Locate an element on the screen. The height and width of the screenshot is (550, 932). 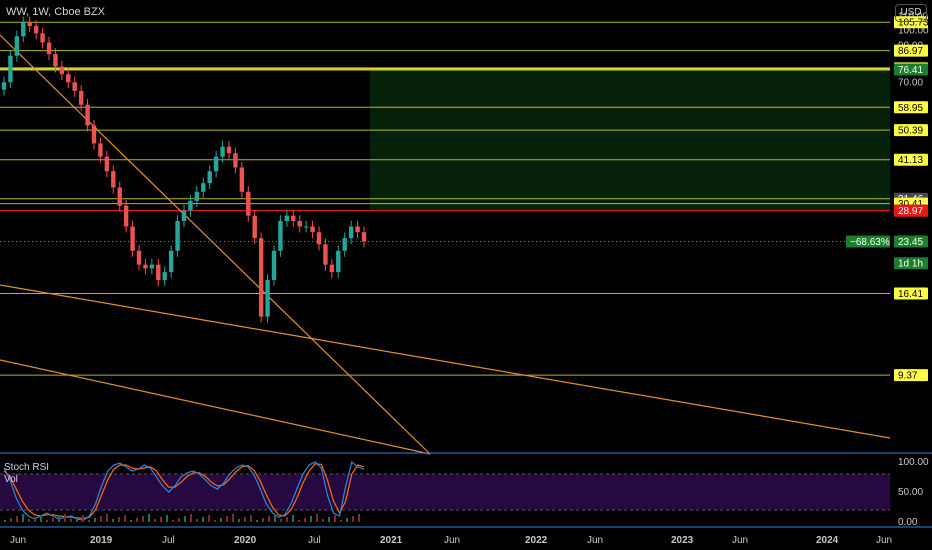
price-tag-label: 28.97 is located at coordinates (910, 211).